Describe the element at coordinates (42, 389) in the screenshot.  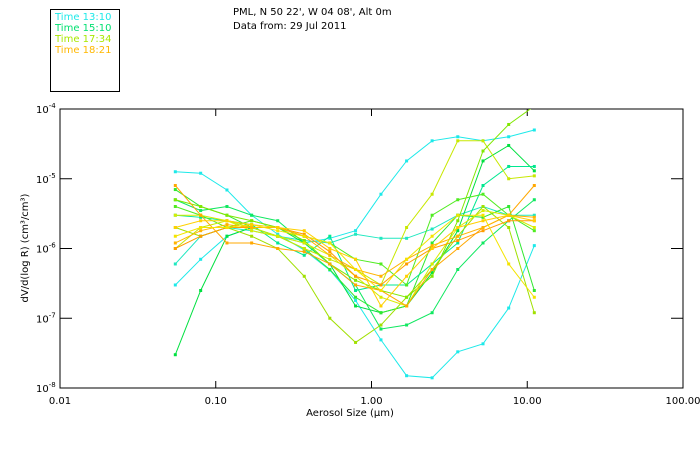
I see `y-tick-base: 10` at that location.